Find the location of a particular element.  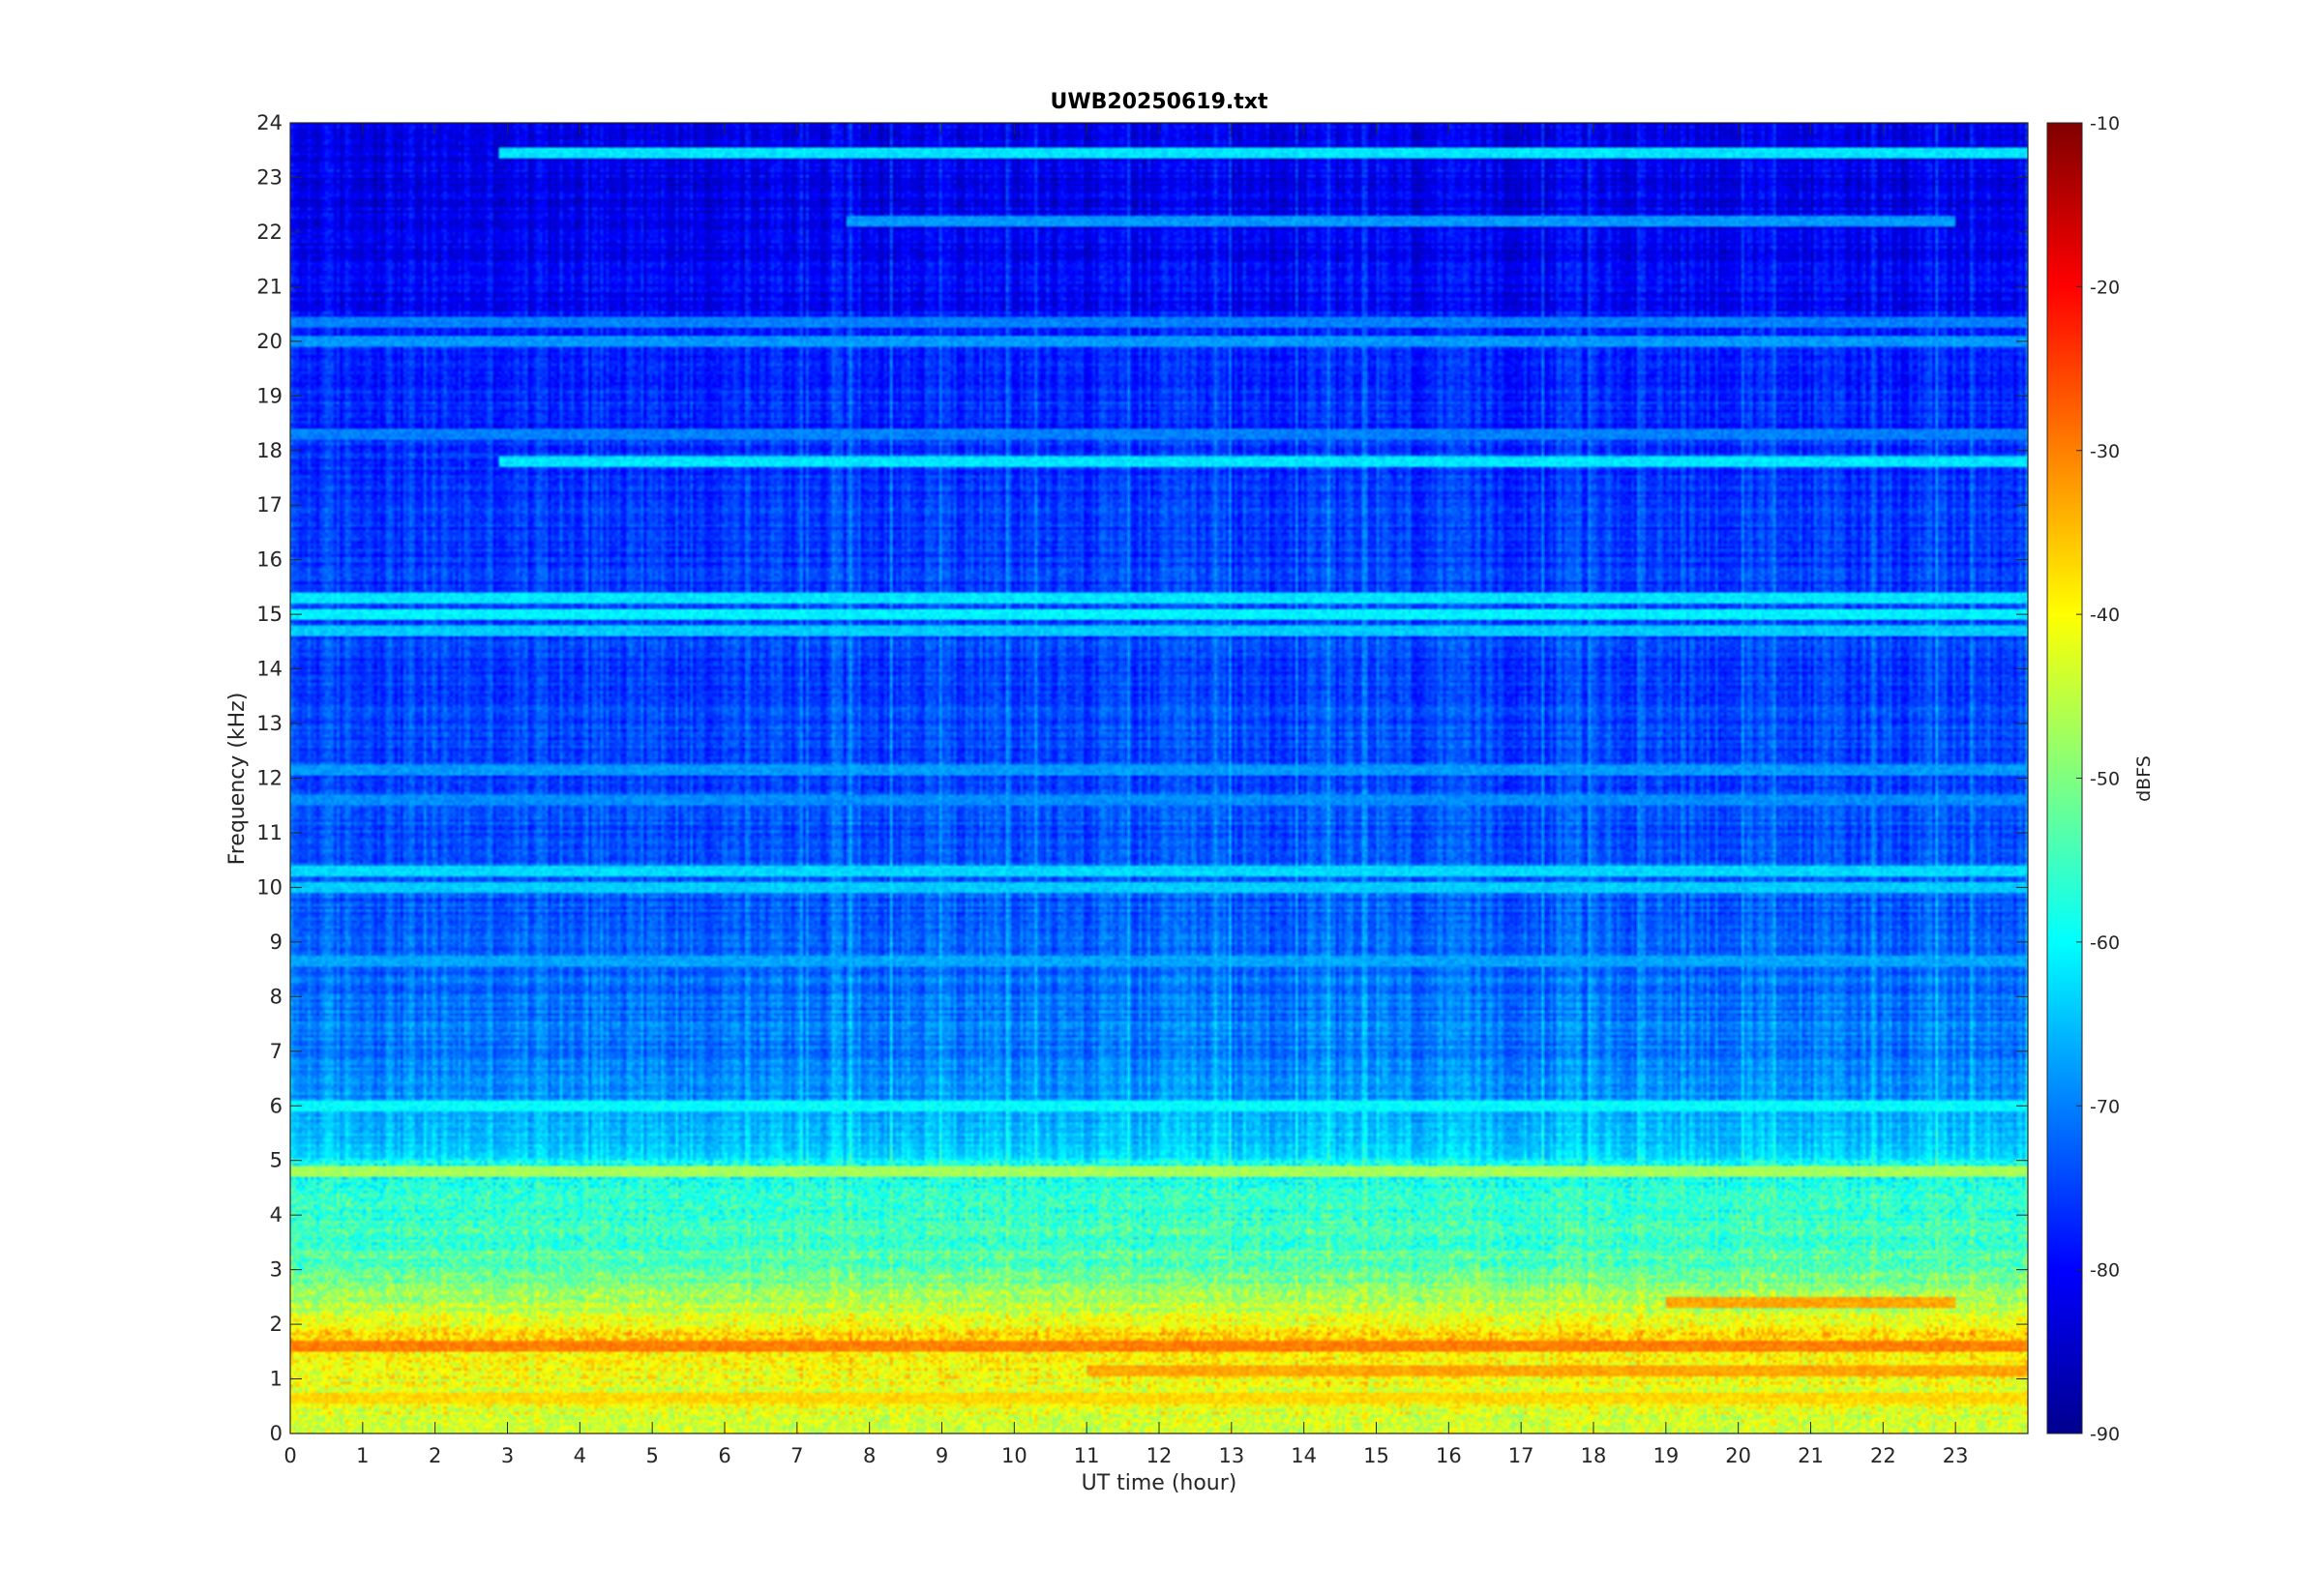

y-tick-label: 10 is located at coordinates (269, 887).